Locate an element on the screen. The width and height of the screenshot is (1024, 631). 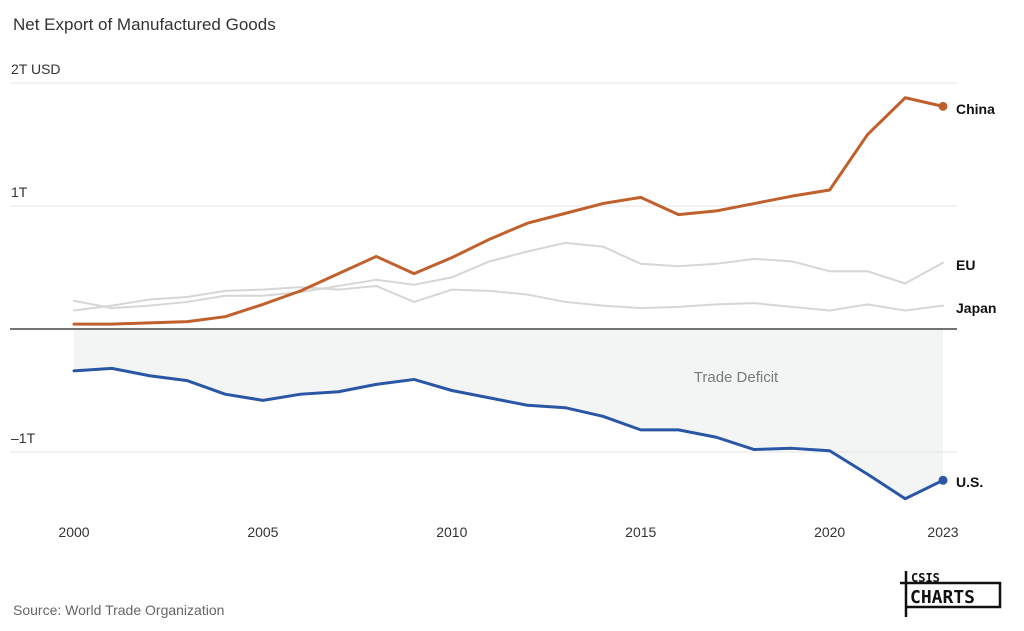
x-tick-label: 2000 is located at coordinates (73, 532).